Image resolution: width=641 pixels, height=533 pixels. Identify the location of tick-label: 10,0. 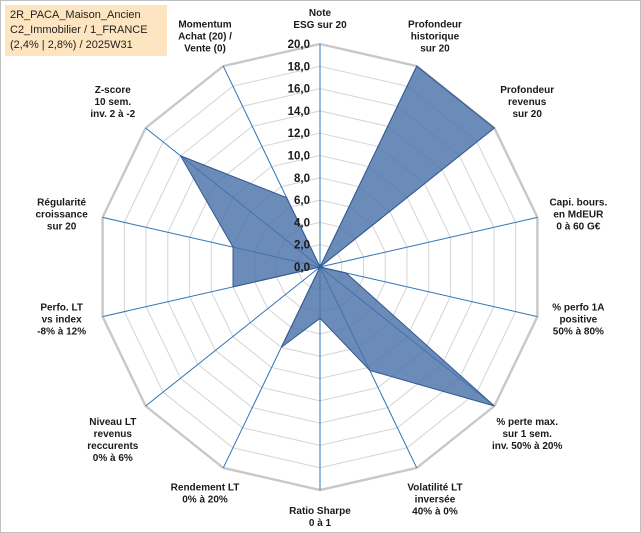
(299, 157).